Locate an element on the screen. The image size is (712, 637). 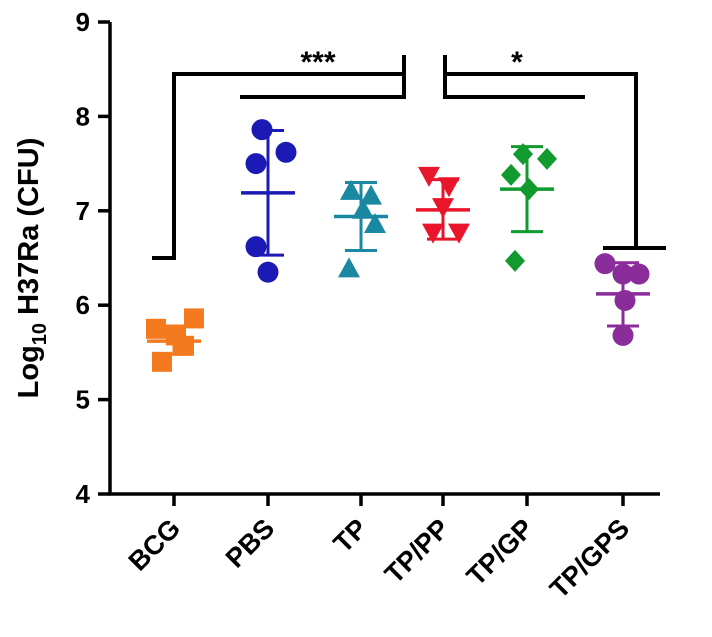
y-tick-label: 5 is located at coordinates (83, 400).